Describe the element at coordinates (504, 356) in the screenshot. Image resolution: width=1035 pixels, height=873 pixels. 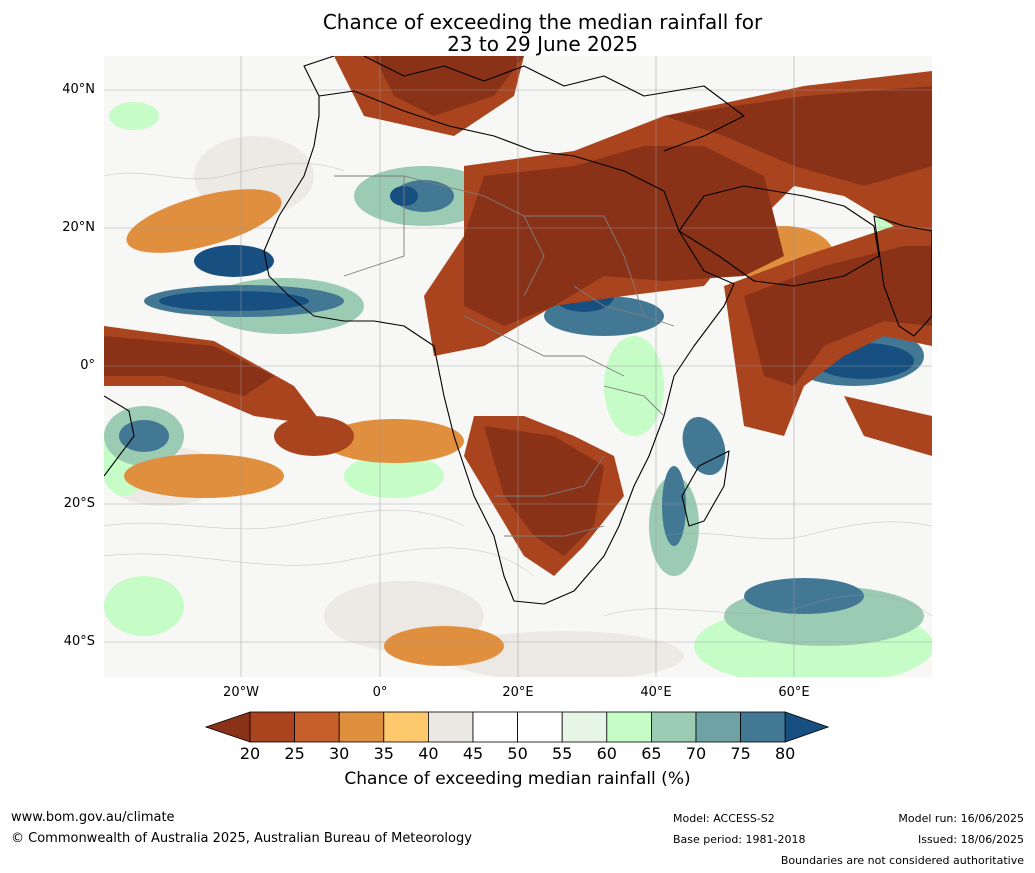
I see `country-borders` at that location.